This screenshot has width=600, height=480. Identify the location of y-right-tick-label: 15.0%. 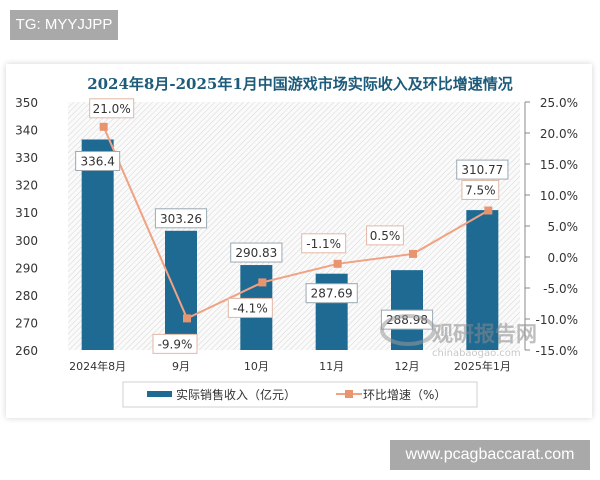
(559, 165).